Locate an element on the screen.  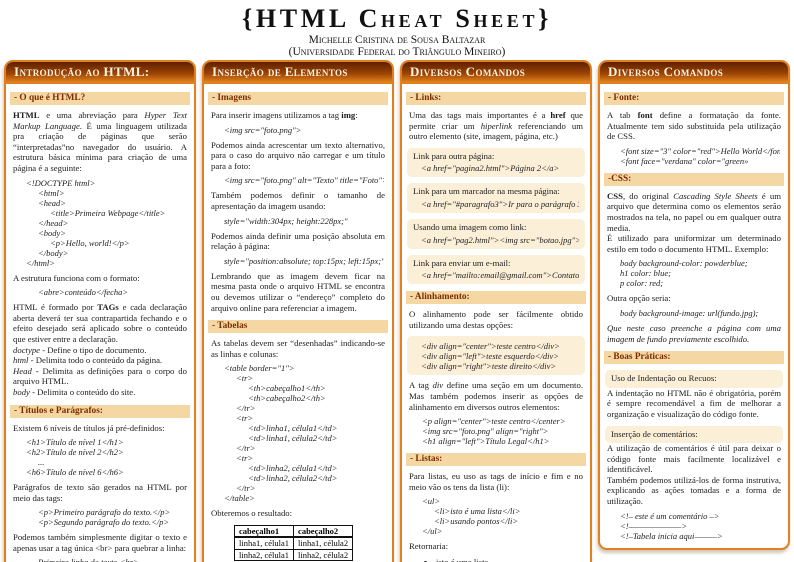
code-line: </table> is located at coordinates (239, 498).